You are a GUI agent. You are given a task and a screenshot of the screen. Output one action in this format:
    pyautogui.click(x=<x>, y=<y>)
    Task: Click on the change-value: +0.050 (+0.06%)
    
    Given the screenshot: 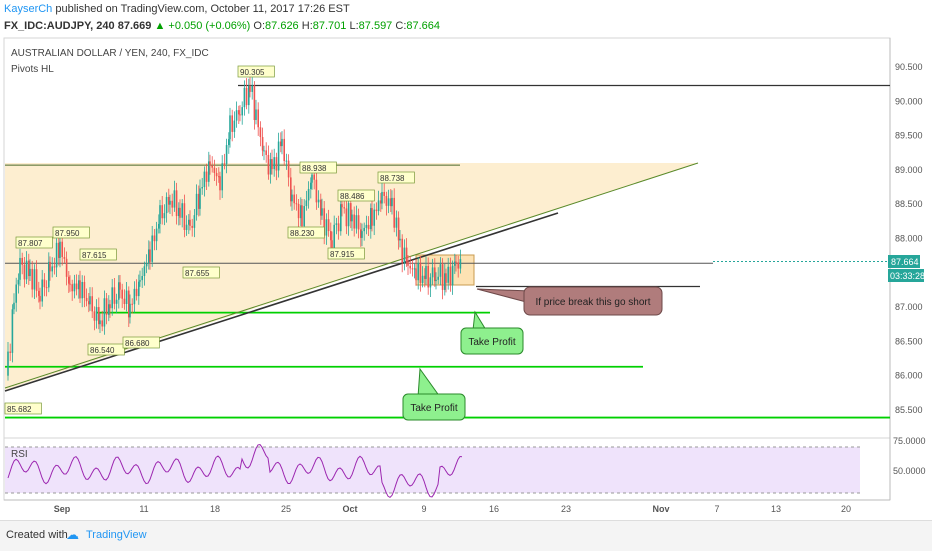 What is the action you would take?
    pyautogui.click(x=209, y=26)
    